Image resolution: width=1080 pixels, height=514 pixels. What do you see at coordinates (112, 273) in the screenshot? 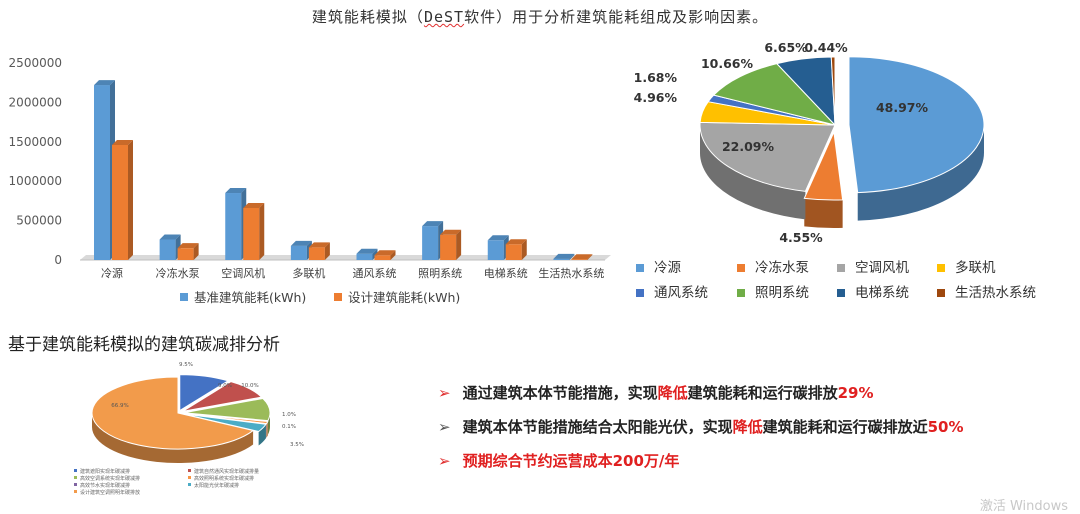
I see `x-tick-label: 冷源` at bounding box center [112, 273].